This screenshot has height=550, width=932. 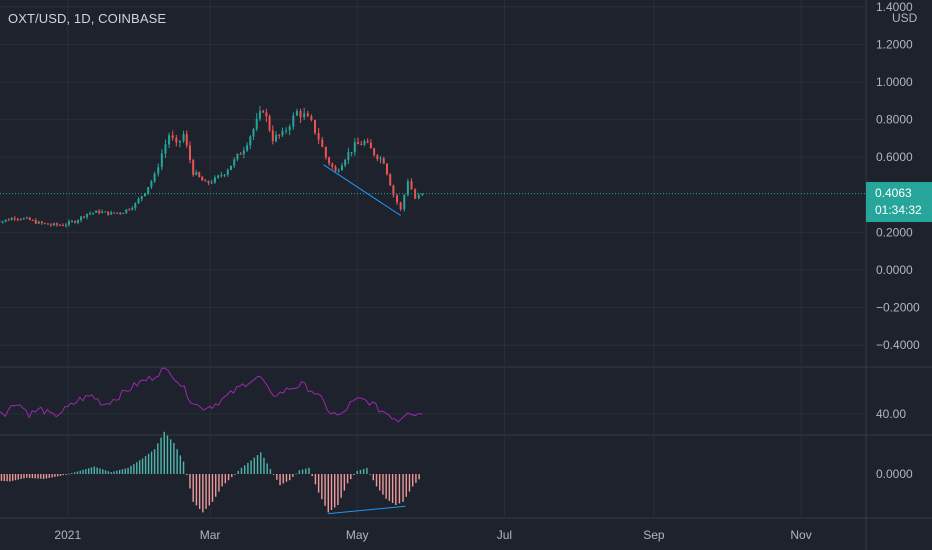 I want to click on x-tick-label: Nov, so click(x=800, y=535).